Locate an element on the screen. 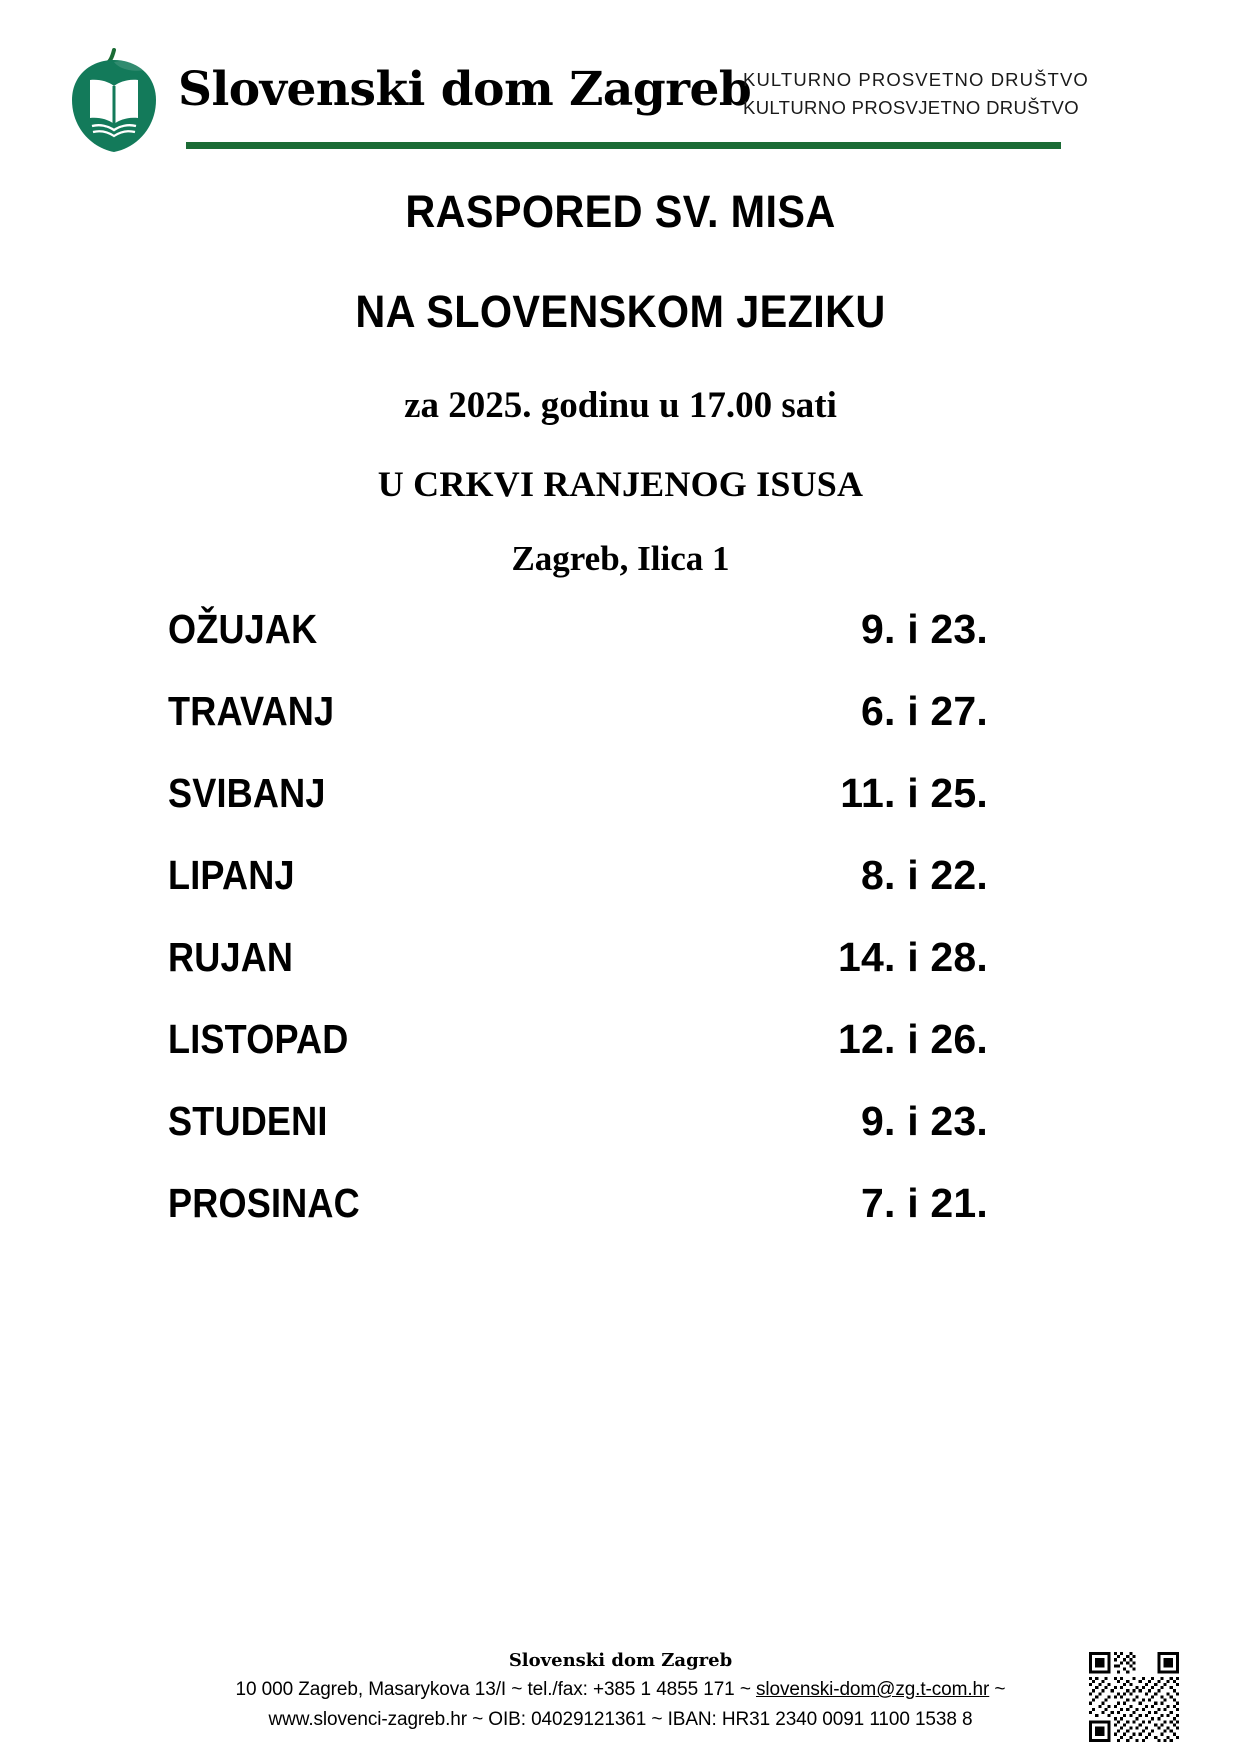 The width and height of the screenshot is (1241, 1754). schedule-row: OŽUJAK 9. i 23. is located at coordinates (578, 647).